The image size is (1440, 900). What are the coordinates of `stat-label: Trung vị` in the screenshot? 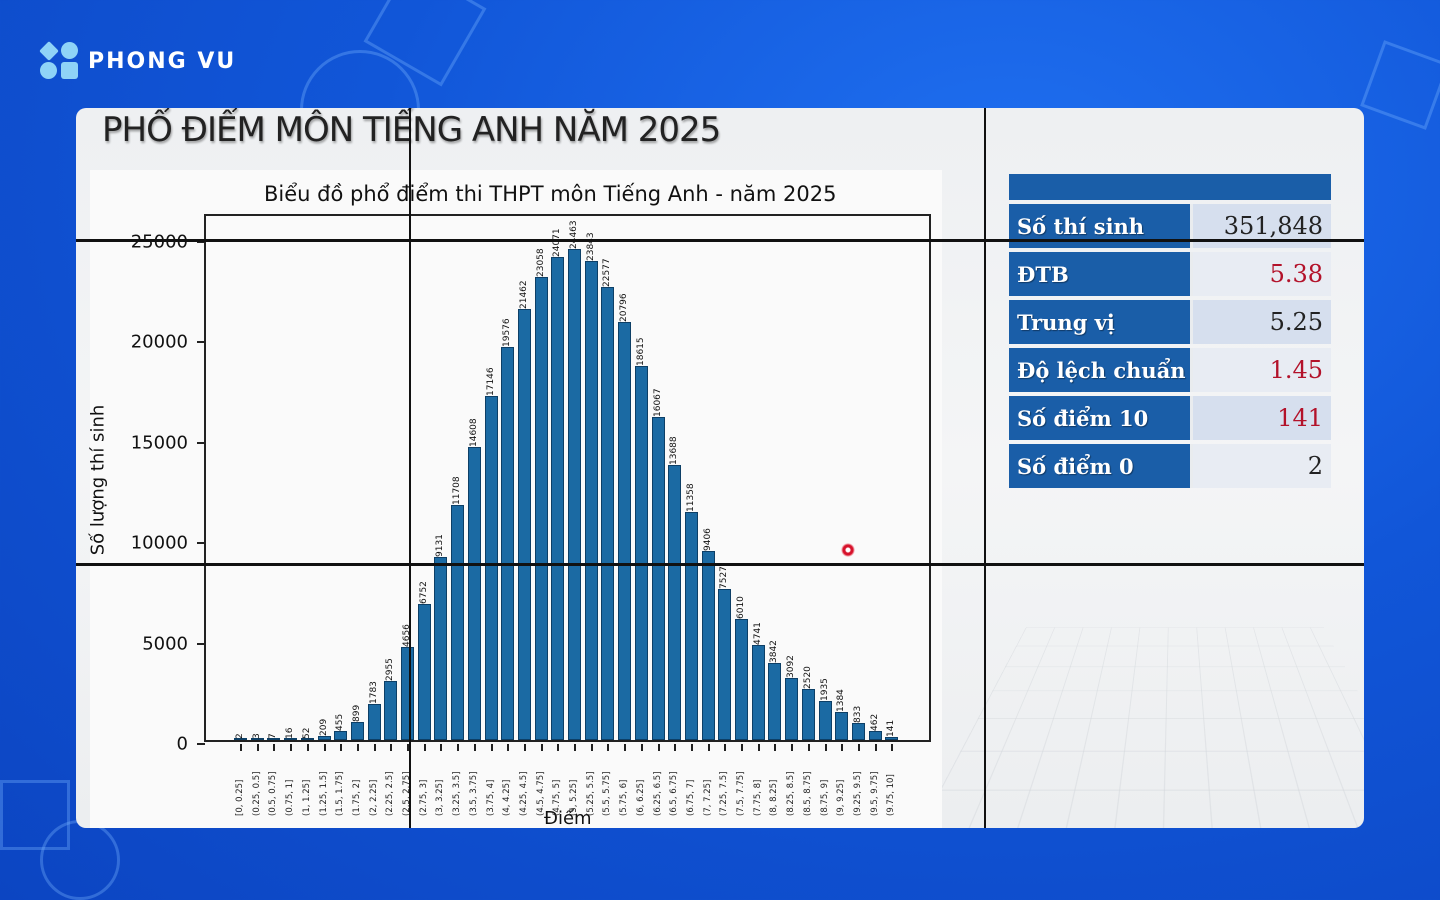 It's located at (1101, 322).